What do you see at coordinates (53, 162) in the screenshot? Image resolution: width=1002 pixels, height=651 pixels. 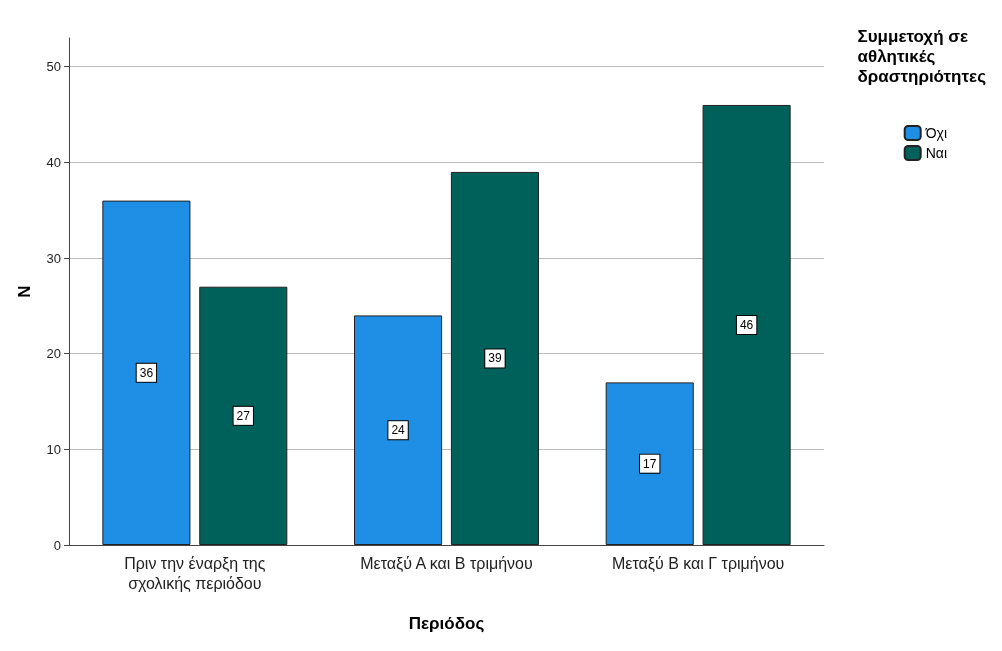 I see `y-tick-label: 40` at bounding box center [53, 162].